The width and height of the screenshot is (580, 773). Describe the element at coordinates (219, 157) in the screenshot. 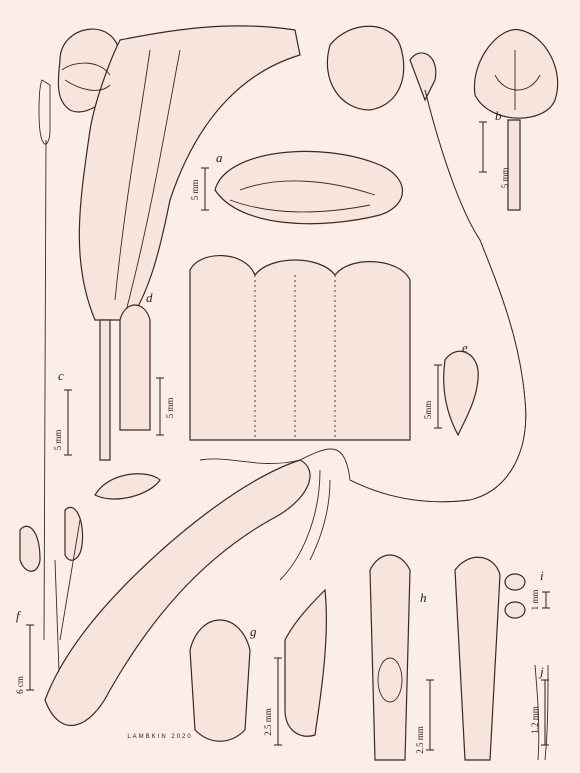

I see `panel-label: a` at that location.